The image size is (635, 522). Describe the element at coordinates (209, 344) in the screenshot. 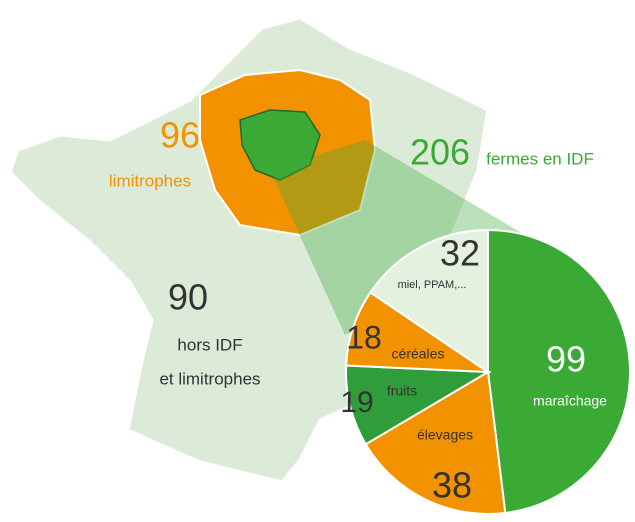

I see `map-label: hors IDF` at that location.